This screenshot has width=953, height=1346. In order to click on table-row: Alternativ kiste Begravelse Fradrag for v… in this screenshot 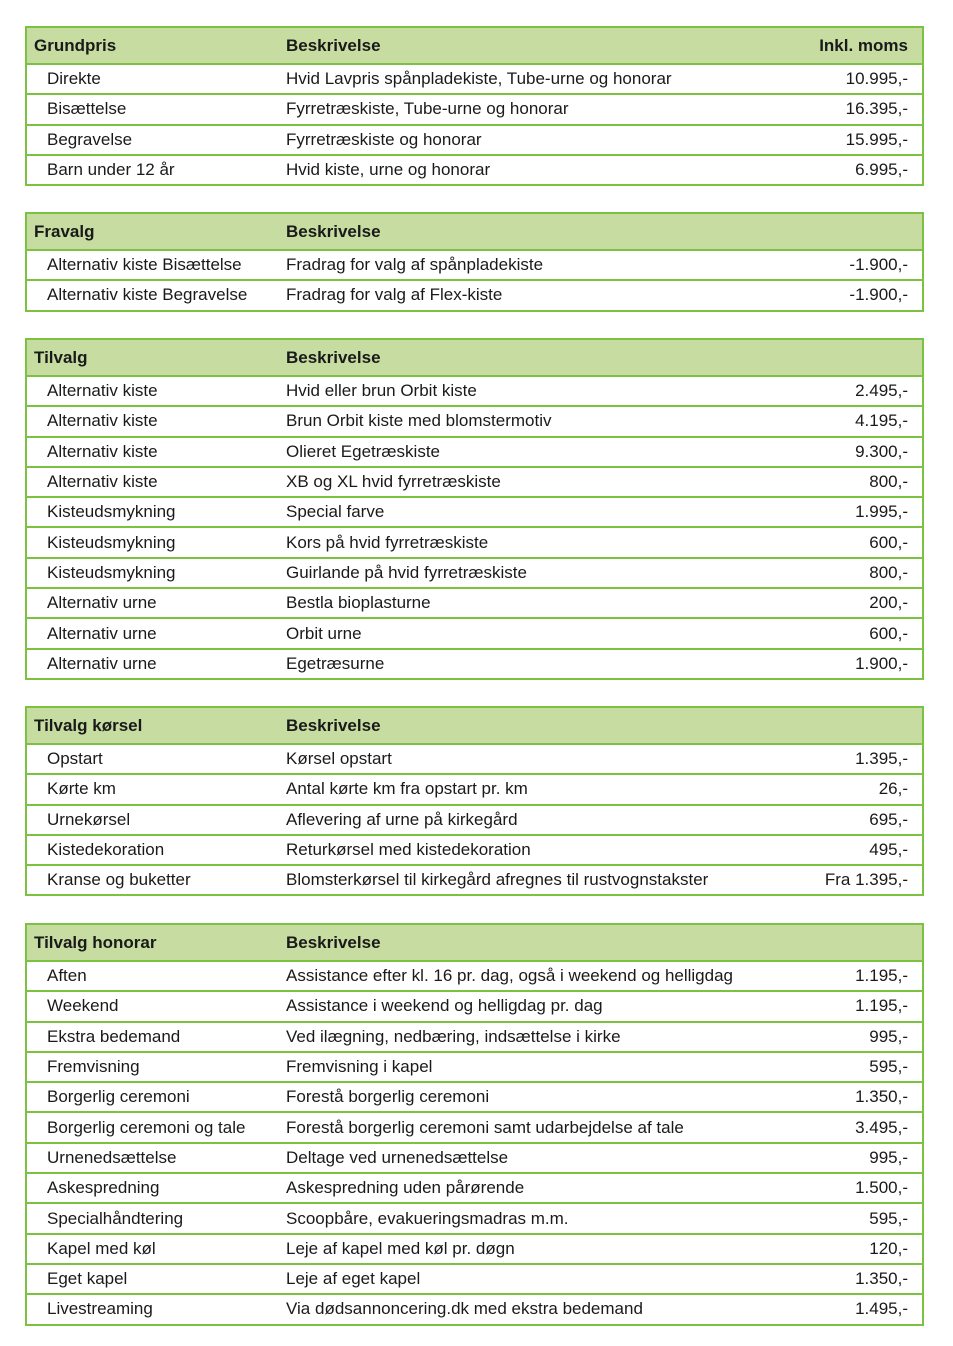, I will do `click(474, 294)`.